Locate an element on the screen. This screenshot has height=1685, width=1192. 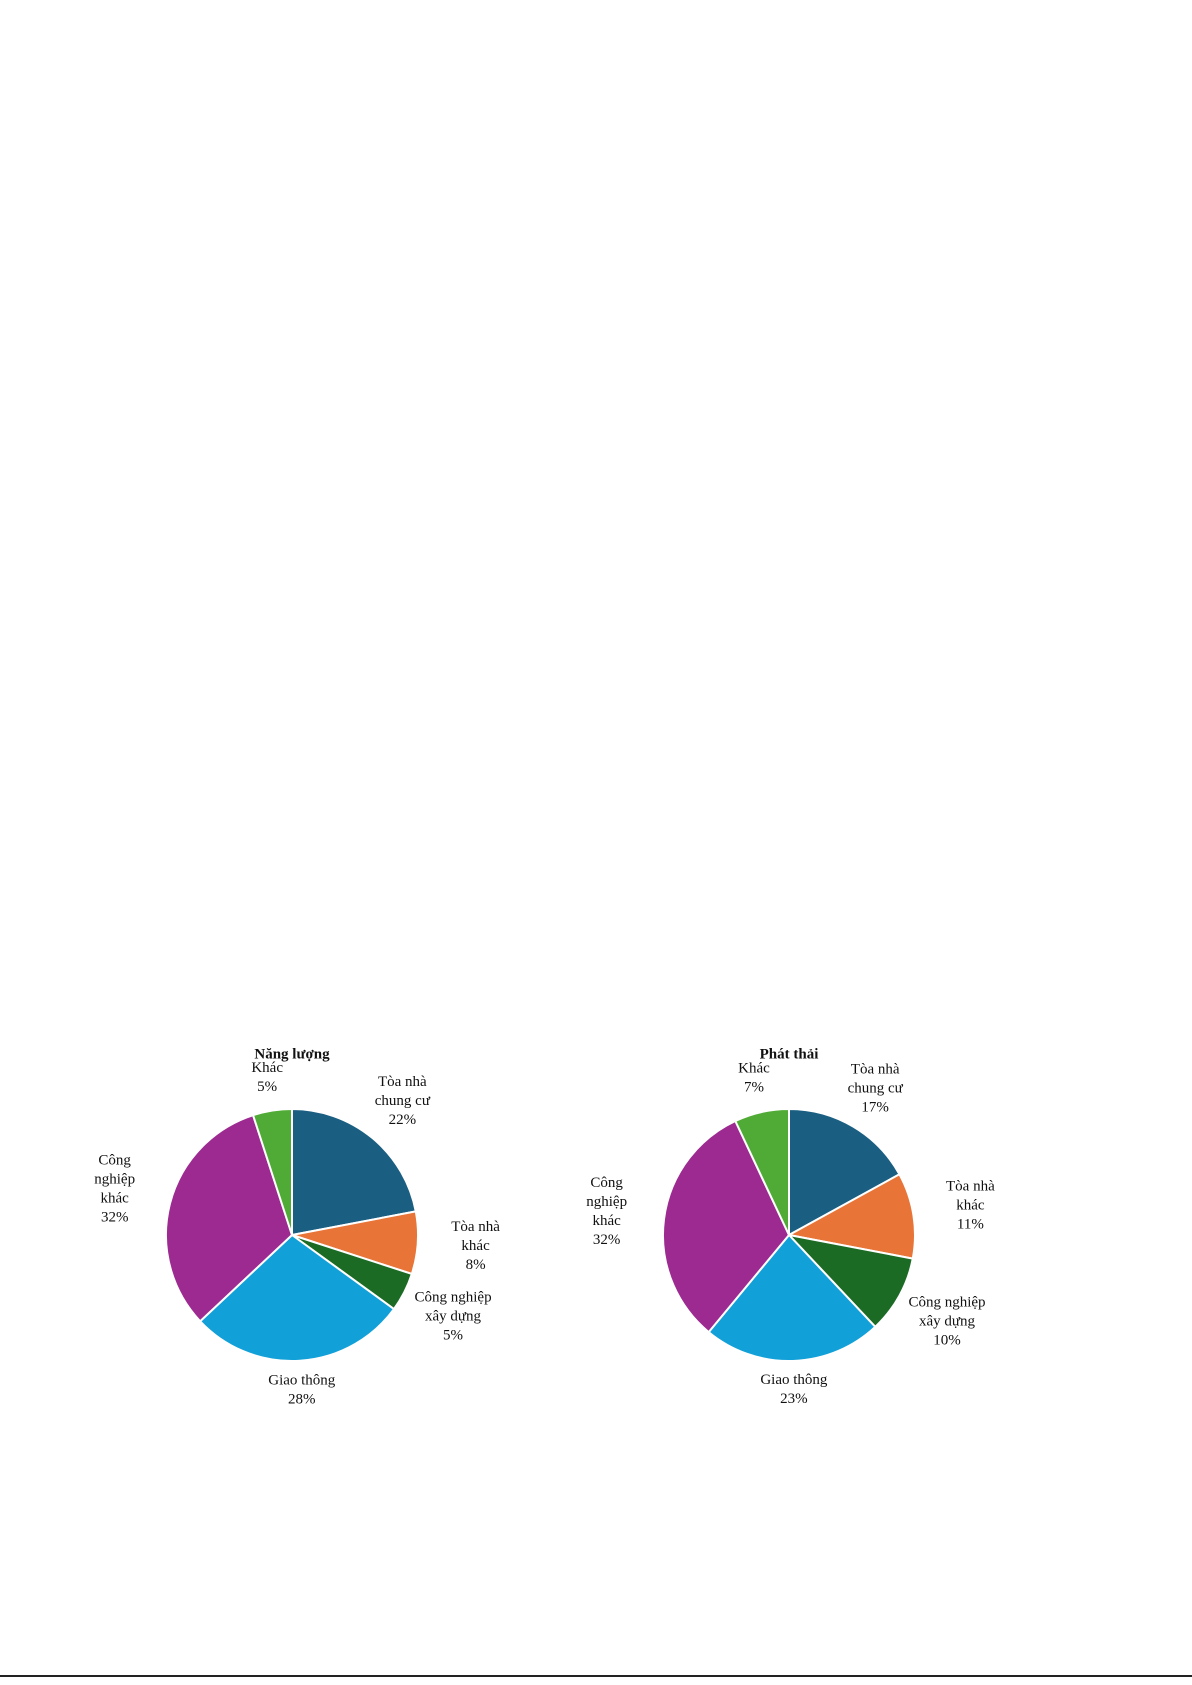
chart-title: Phát thải is located at coordinates (789, 1054).